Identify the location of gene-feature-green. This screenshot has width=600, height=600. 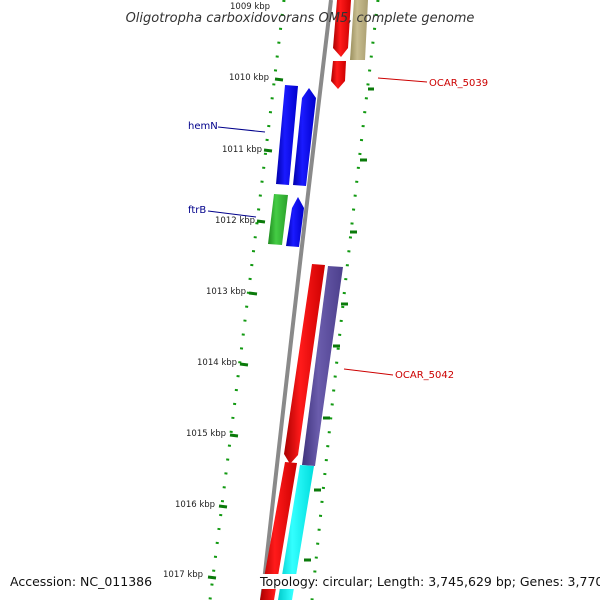
(278, 219).